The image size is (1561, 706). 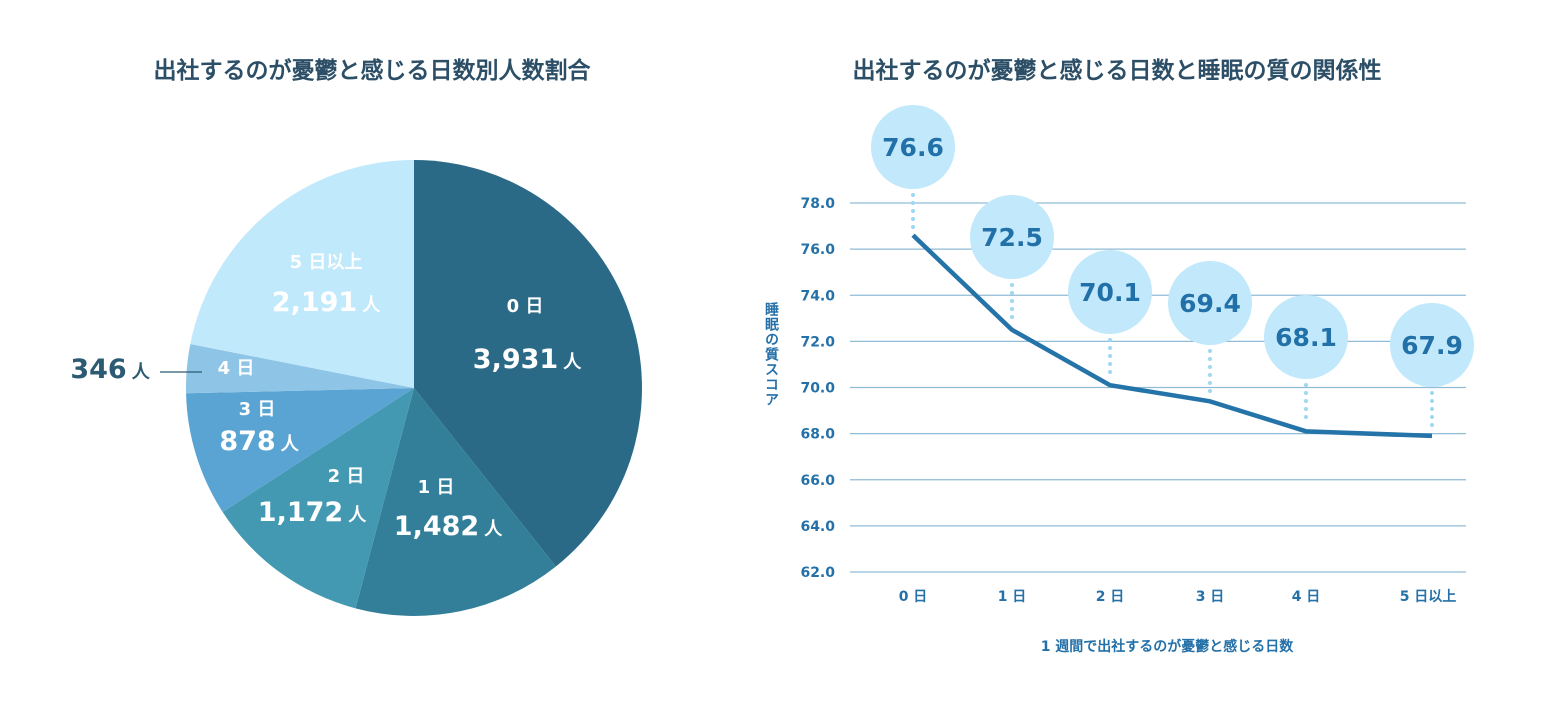 I want to click on x-axis-label: 1 週間で出社するのが憂鬱と感じる日数, so click(x=1168, y=646).